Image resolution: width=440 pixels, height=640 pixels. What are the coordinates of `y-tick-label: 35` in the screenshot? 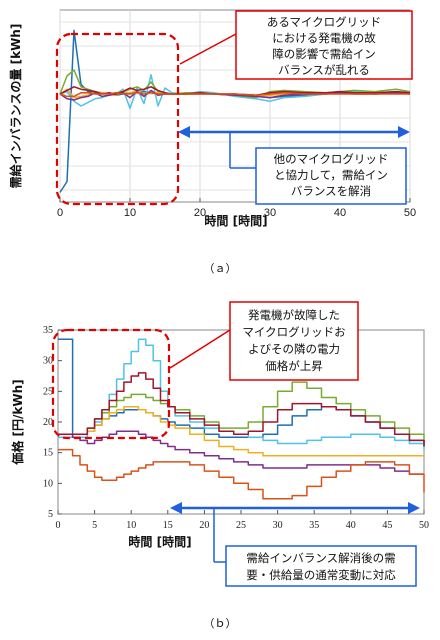 It's located at (48, 330).